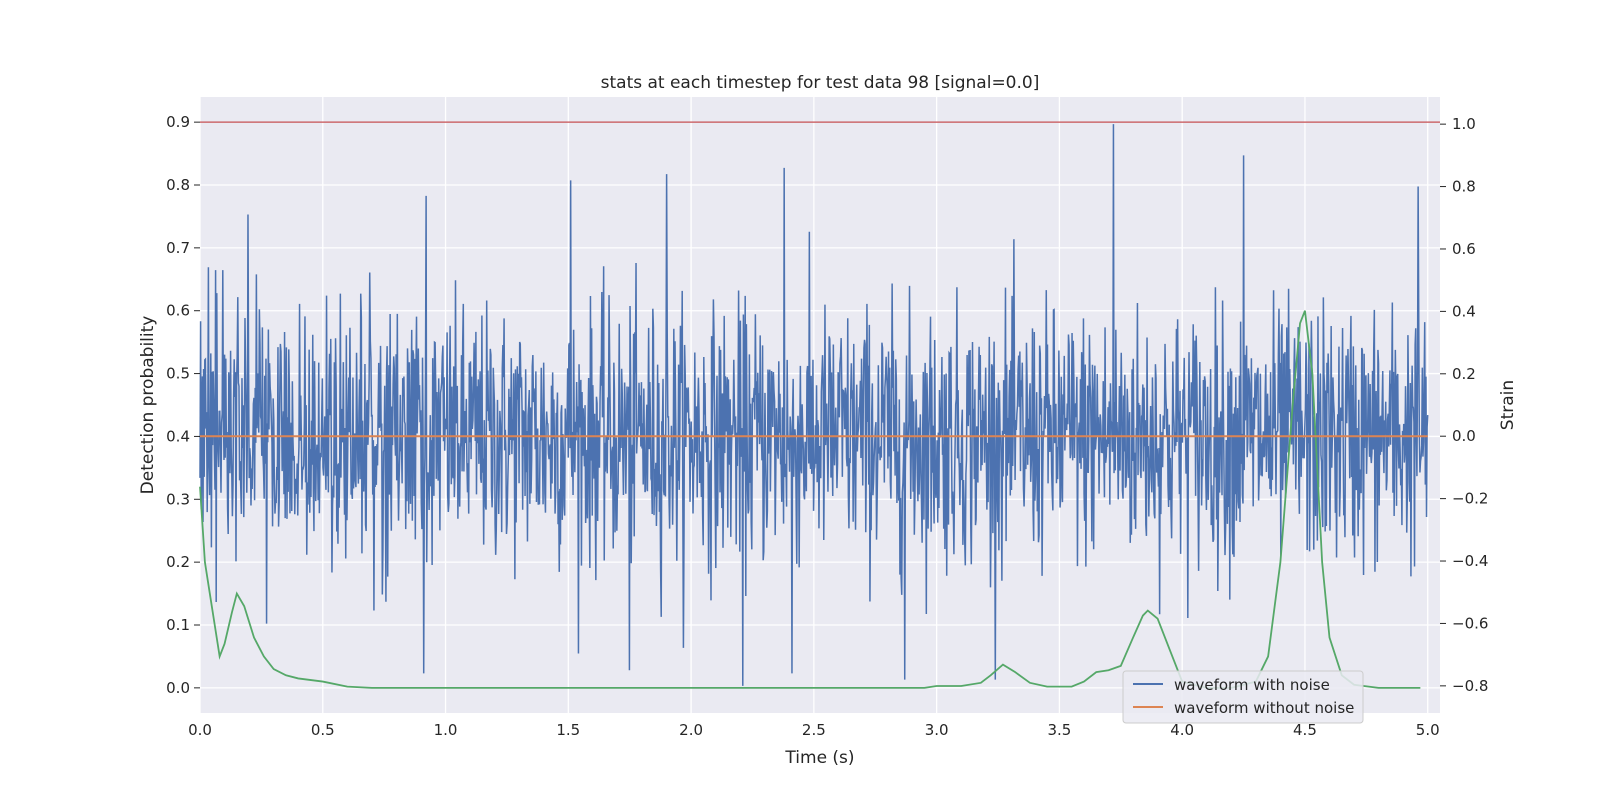 The width and height of the screenshot is (1600, 804). What do you see at coordinates (1464, 374) in the screenshot?
I see `y-right-tick-label-5: 0.2` at bounding box center [1464, 374].